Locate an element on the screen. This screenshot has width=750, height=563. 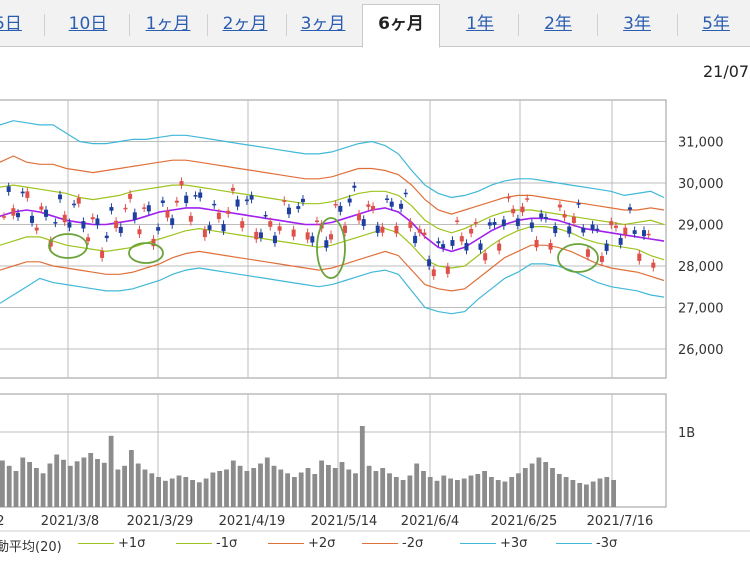
tab-10d: 10日 is located at coordinates (88, 24).